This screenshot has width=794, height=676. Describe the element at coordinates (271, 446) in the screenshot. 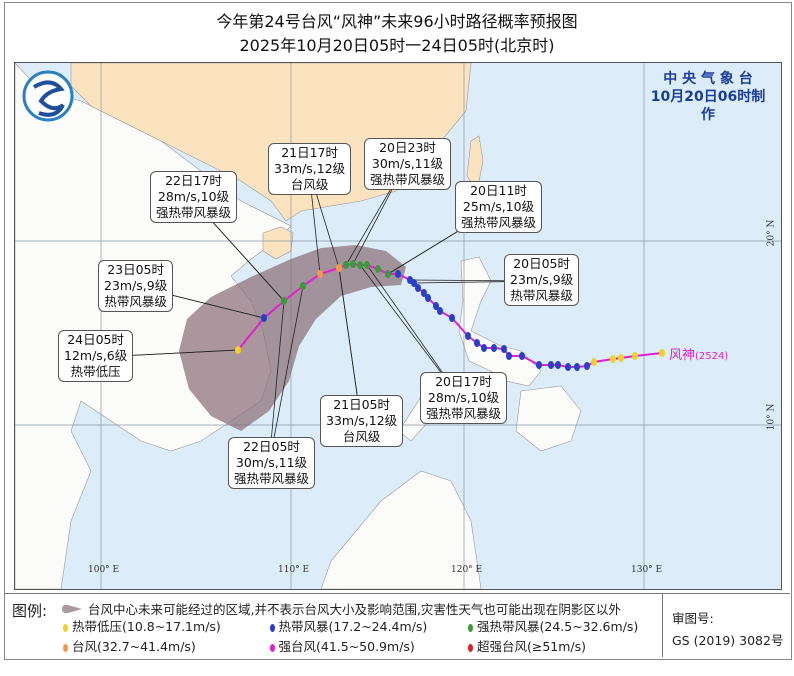

I see `callout-time: 22日05时` at that location.